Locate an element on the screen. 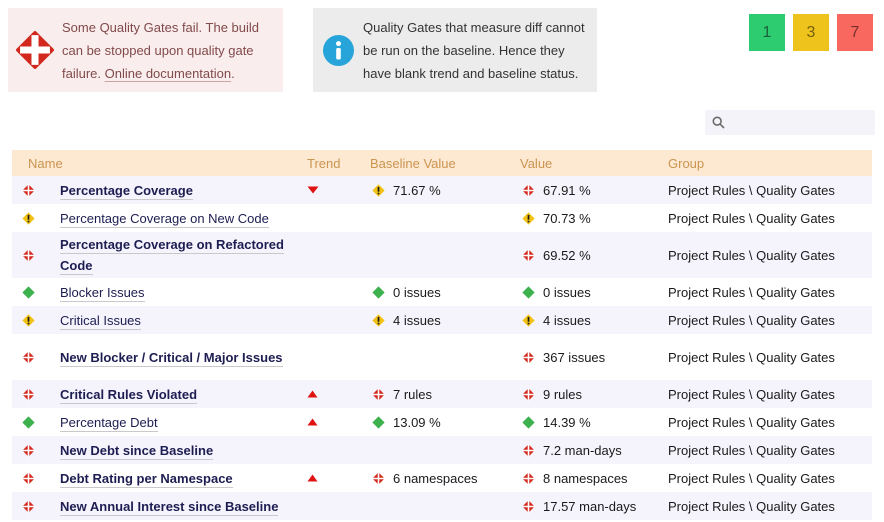  gate-name-cell: Percentage Coverage is located at coordinates (153, 190).